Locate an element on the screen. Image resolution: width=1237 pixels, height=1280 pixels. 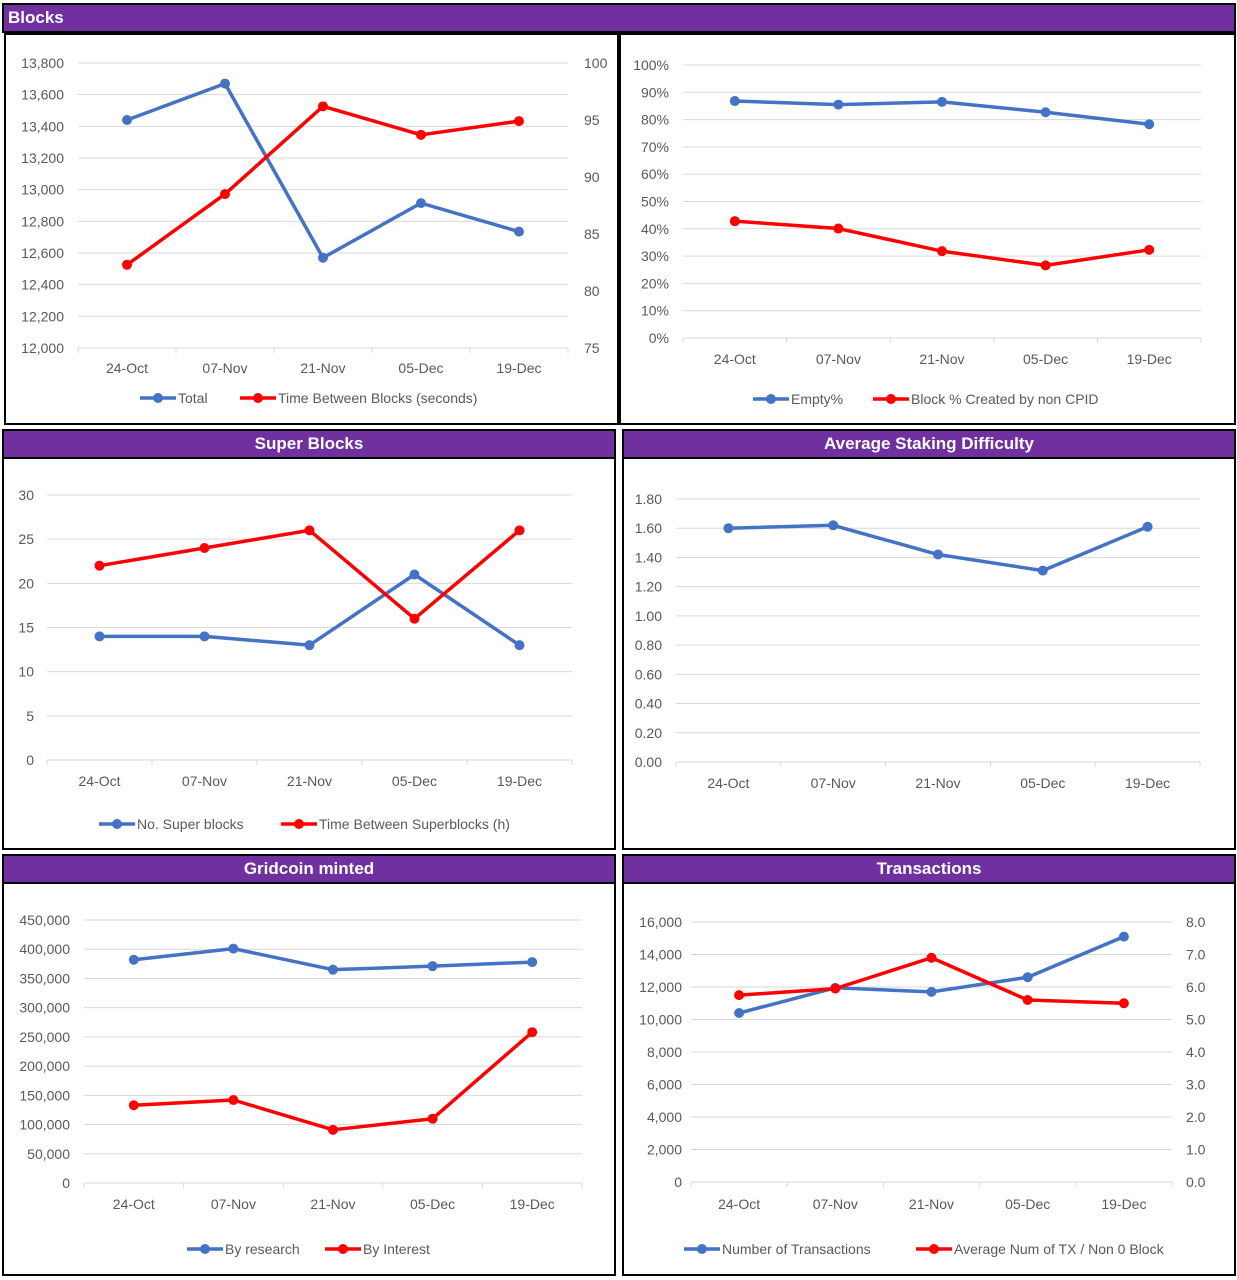
legend-label: Number of Transactions is located at coordinates (796, 1249).